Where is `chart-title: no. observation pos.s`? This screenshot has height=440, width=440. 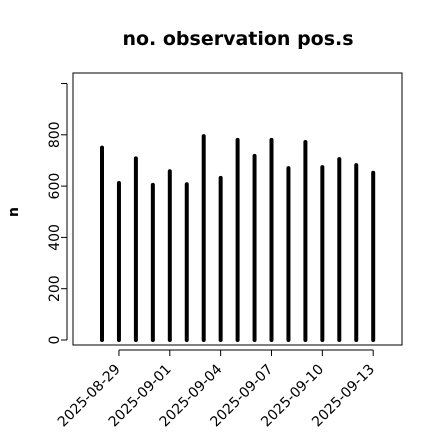
chart-title: no. observation pos.s is located at coordinates (237, 39).